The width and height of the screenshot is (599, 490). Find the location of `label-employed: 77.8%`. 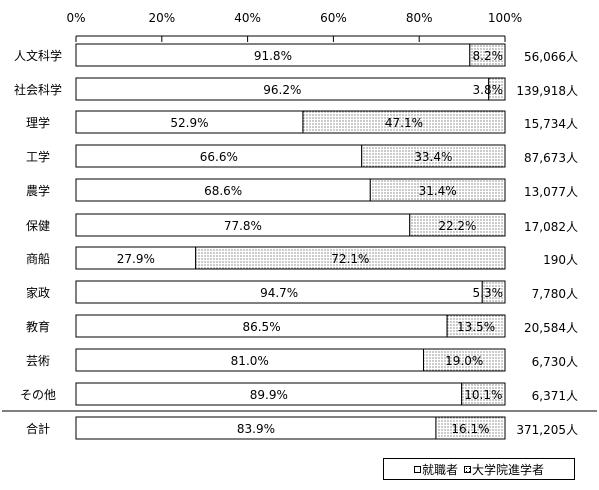

label-employed: 77.8% is located at coordinates (243, 226).